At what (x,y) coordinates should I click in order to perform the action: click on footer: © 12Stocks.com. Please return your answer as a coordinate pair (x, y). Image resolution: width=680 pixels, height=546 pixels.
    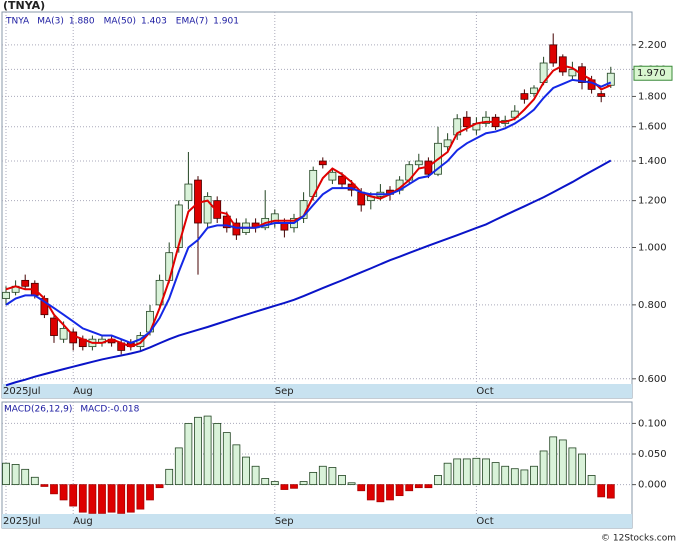
    Looking at the image, I should click on (638, 539).